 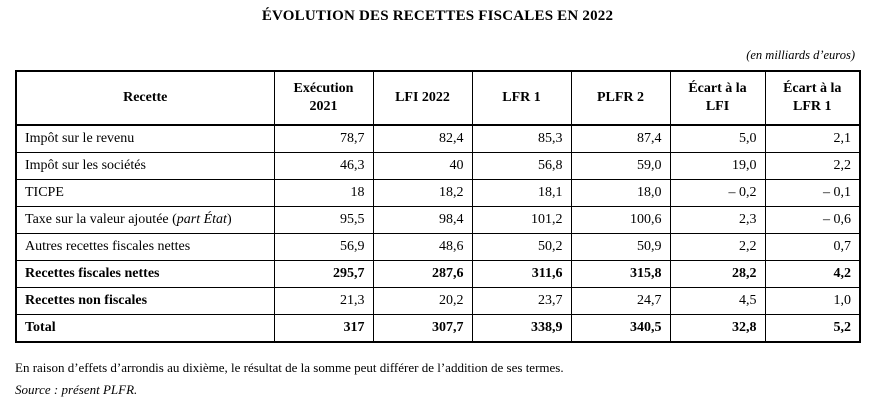 What do you see at coordinates (521, 301) in the screenshot?
I see `value-cell: 23,7` at bounding box center [521, 301].